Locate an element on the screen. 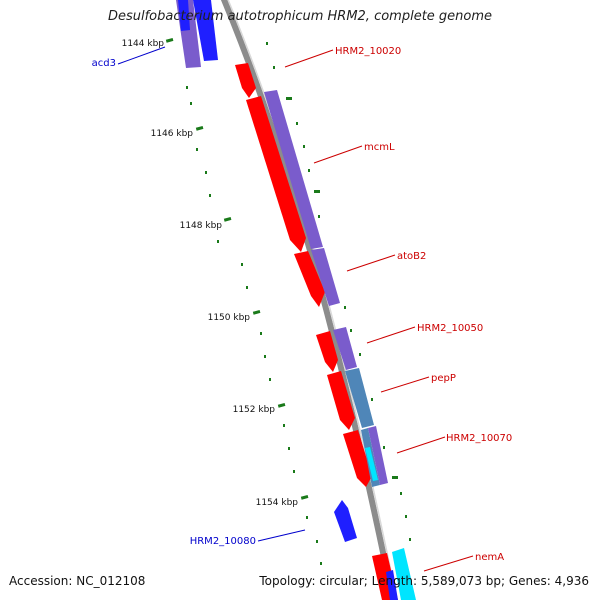  gene-block-hrm2-10070-purple is located at coordinates (378, 455).